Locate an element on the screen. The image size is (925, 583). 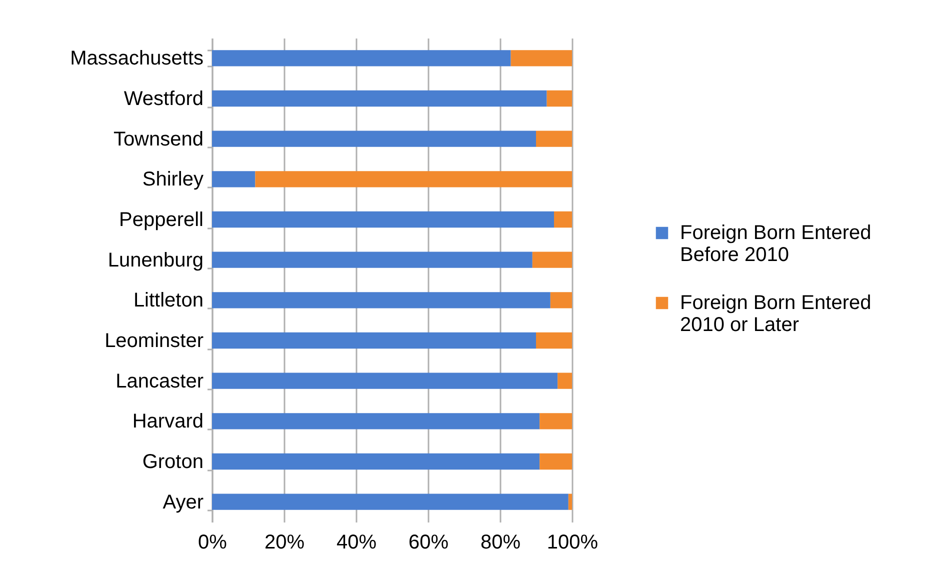
y-tick-label: Townsend is located at coordinates (158, 139).